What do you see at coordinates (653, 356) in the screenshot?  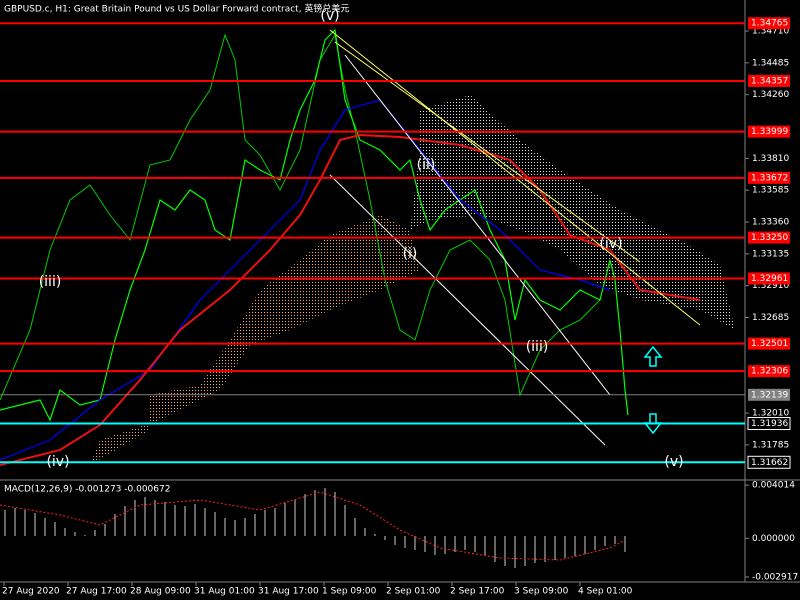 I see `arrow-up` at bounding box center [653, 356].